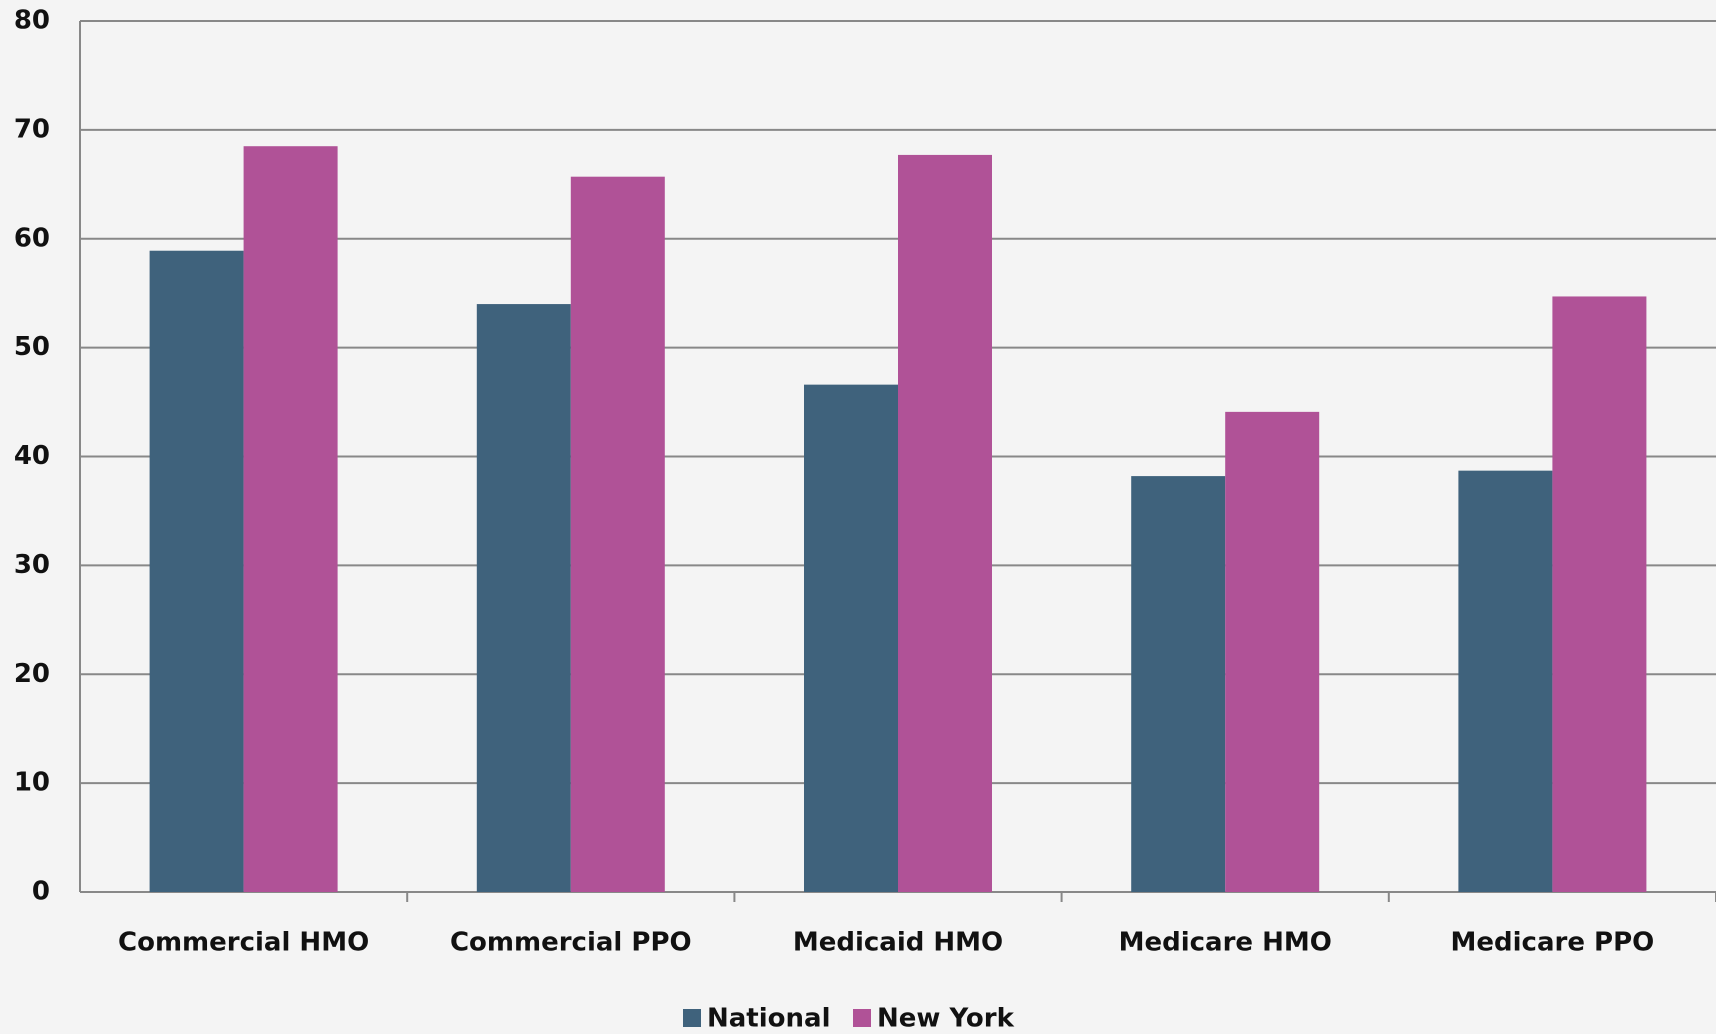 The image size is (1716, 1034). What do you see at coordinates (946, 1019) in the screenshot?
I see `legend-label: New York` at bounding box center [946, 1019].